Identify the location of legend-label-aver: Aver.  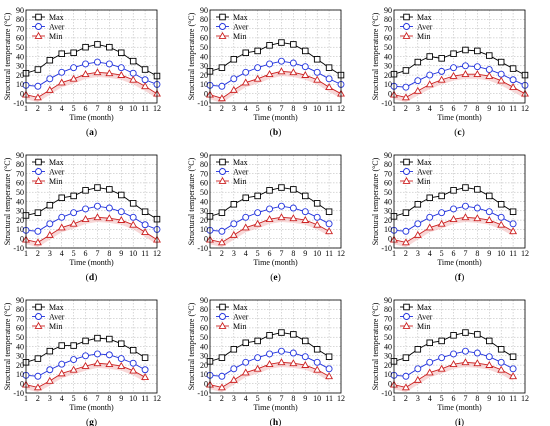
(241, 316).